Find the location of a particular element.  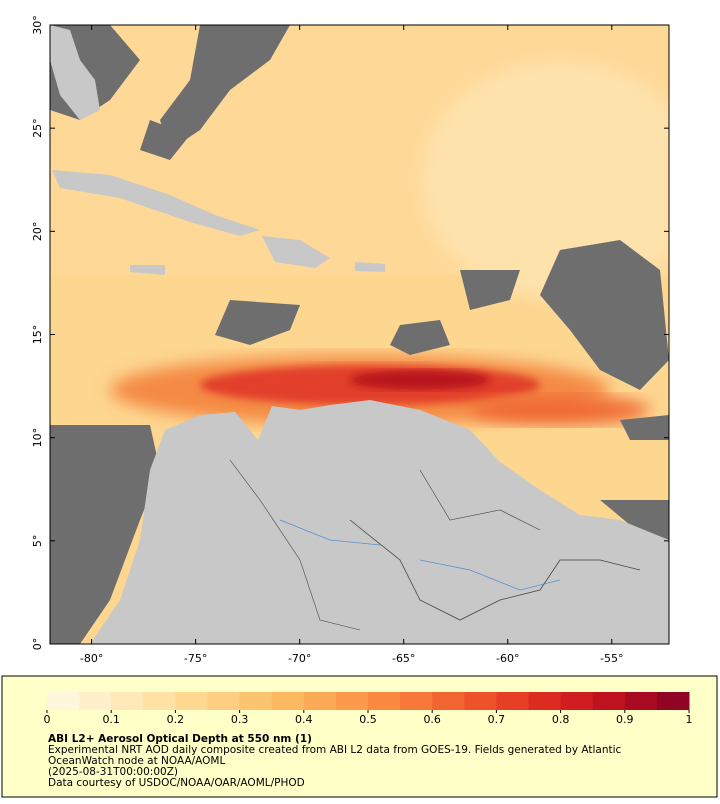

colorbar-tick-label: 1 is located at coordinates (689, 719).